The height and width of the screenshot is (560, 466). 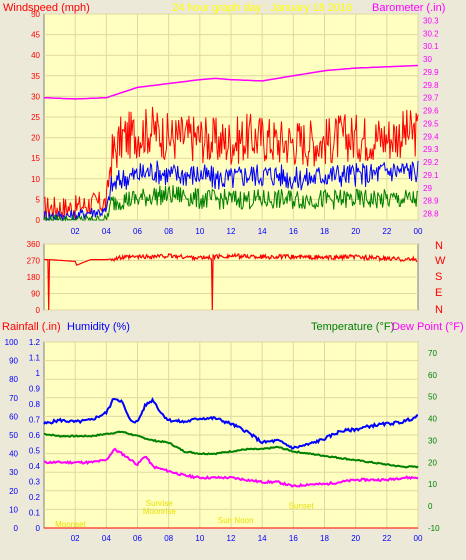 What do you see at coordinates (34, 277) in the screenshot?
I see `direction-tick-label: 180` at bounding box center [34, 277].